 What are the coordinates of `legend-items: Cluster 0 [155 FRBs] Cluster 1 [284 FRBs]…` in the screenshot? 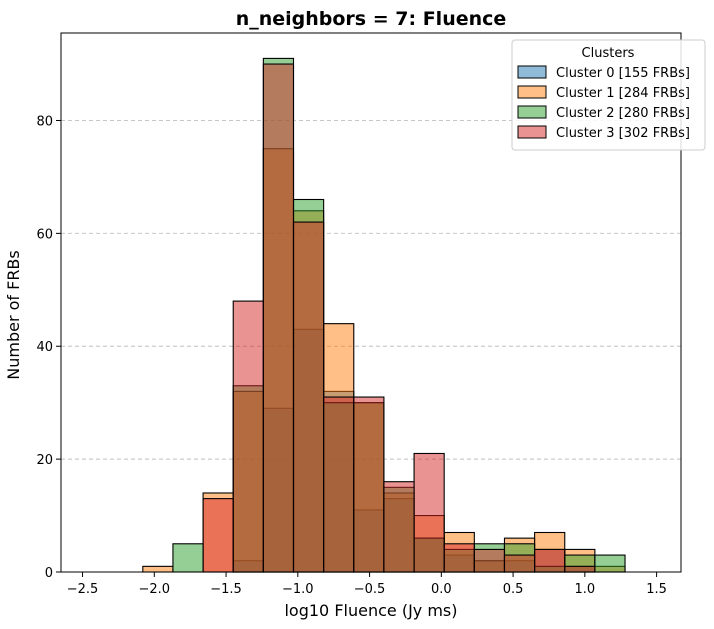 It's located at (603, 103).